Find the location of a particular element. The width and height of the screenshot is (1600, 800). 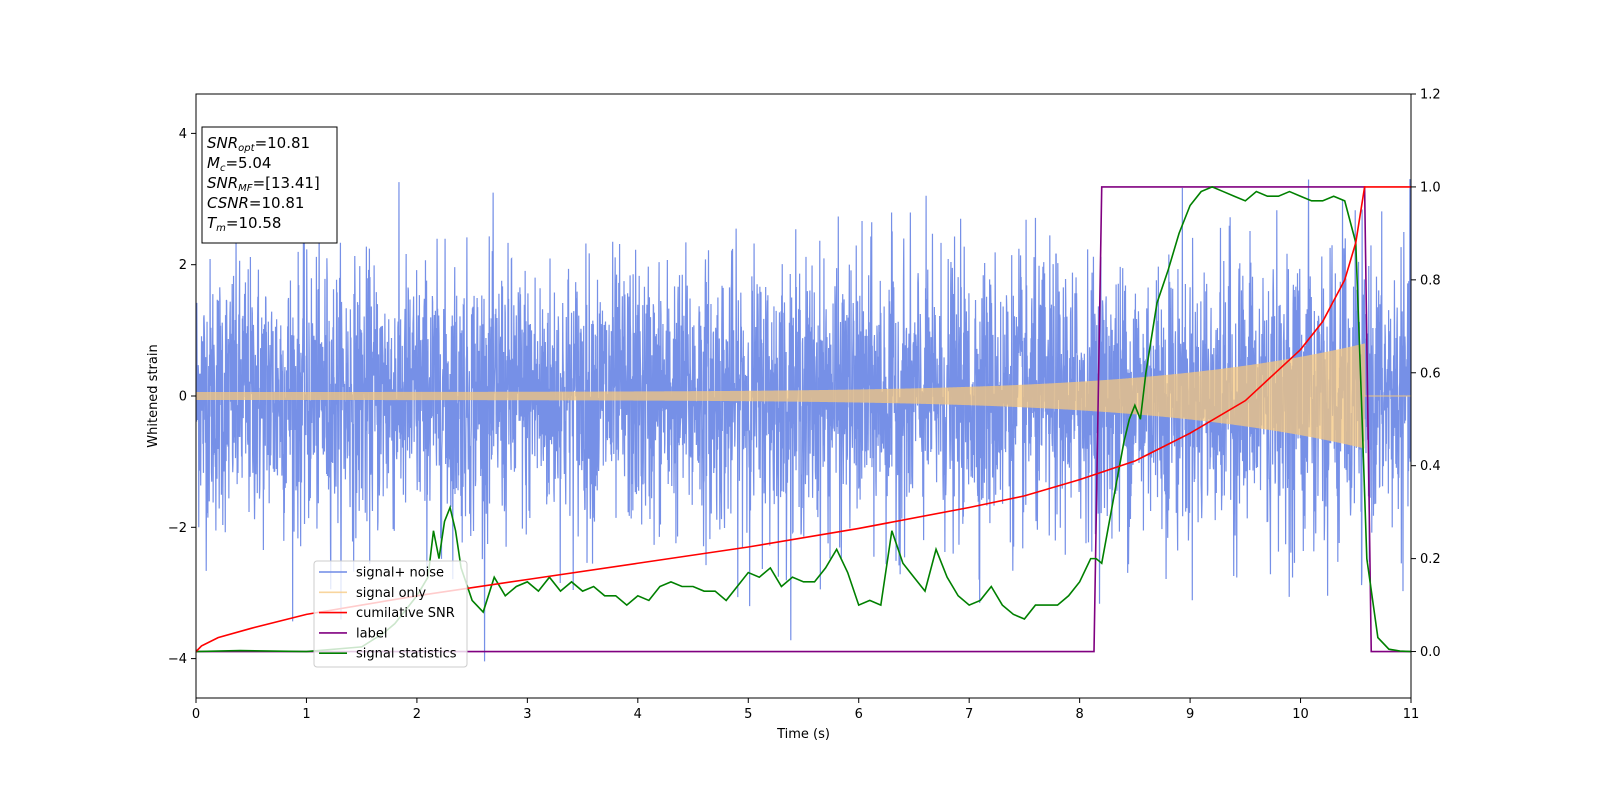

legend-label: label is located at coordinates (371, 633).